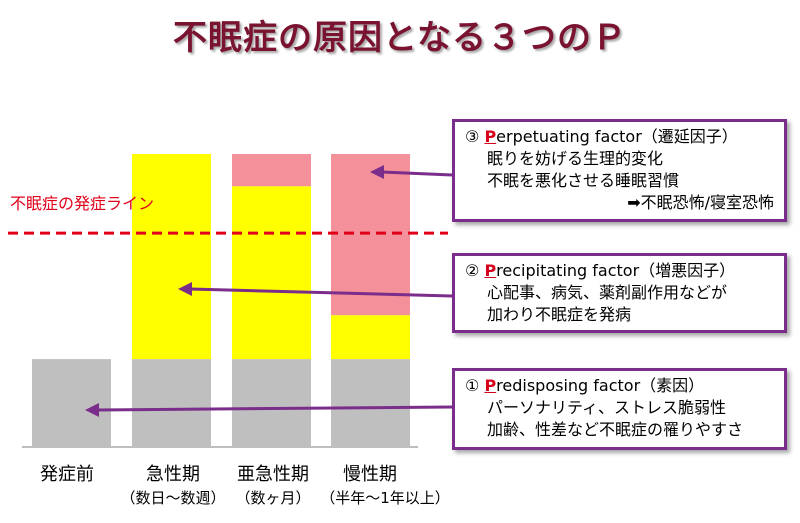  Describe the element at coordinates (417, 173) in the screenshot. I see `arrow-perpetuating` at that location.